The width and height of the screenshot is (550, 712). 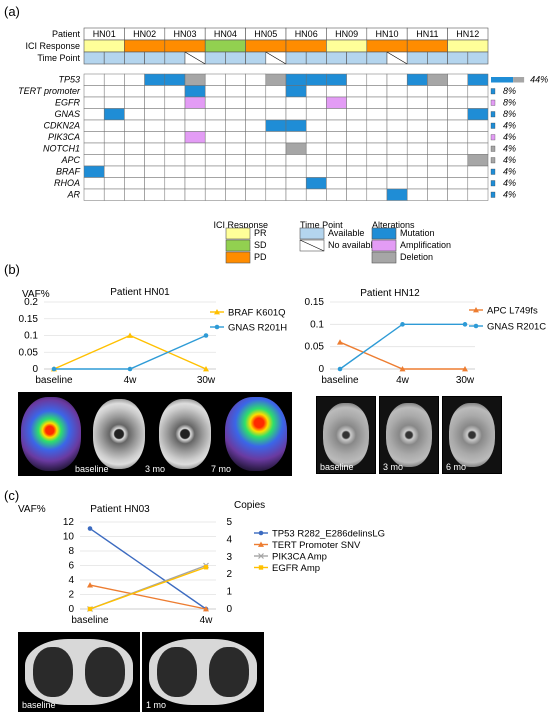 What do you see at coordinates (229, 574) in the screenshot?
I see `y2-tick-label: 2` at bounding box center [229, 574].